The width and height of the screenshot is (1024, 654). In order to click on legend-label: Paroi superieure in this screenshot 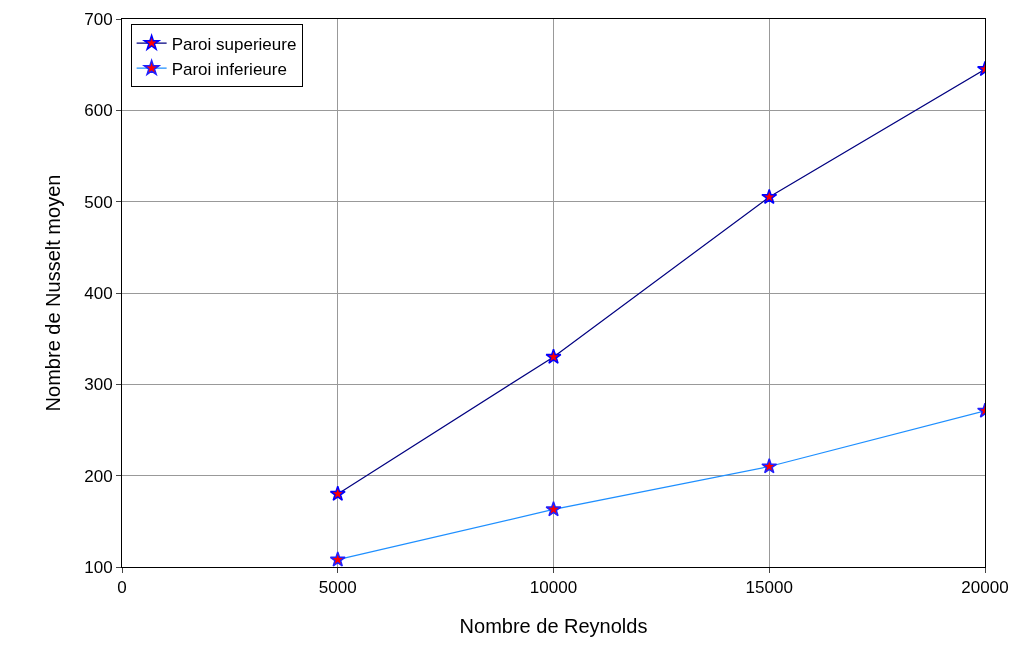, I will do `click(234, 44)`.